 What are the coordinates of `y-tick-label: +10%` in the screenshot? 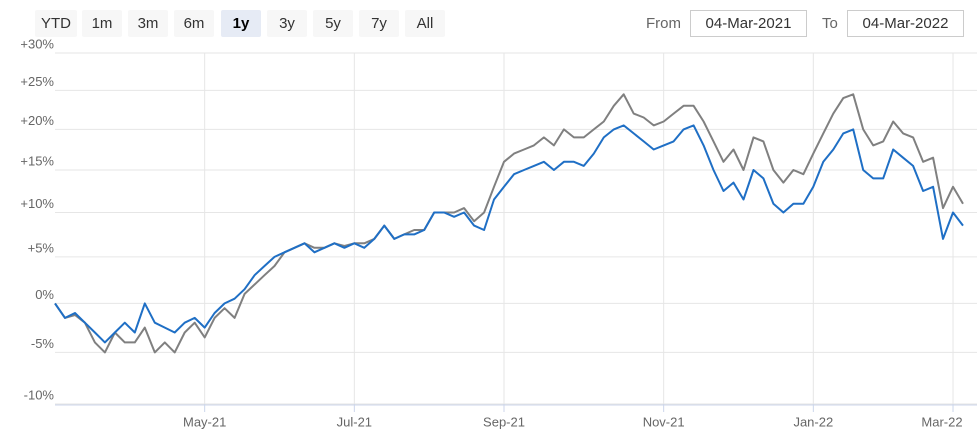 It's located at (37, 203).